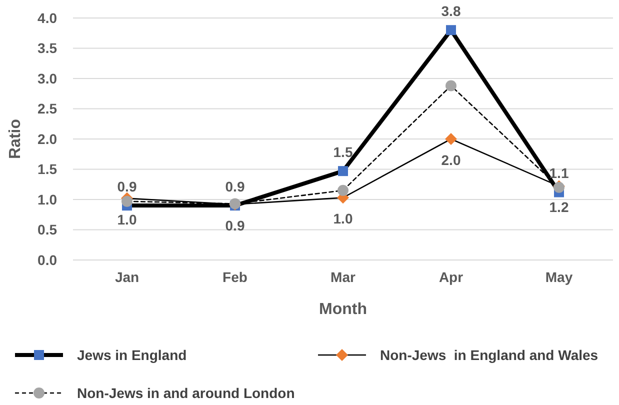  I want to click on data-label: 2.0, so click(451, 160).